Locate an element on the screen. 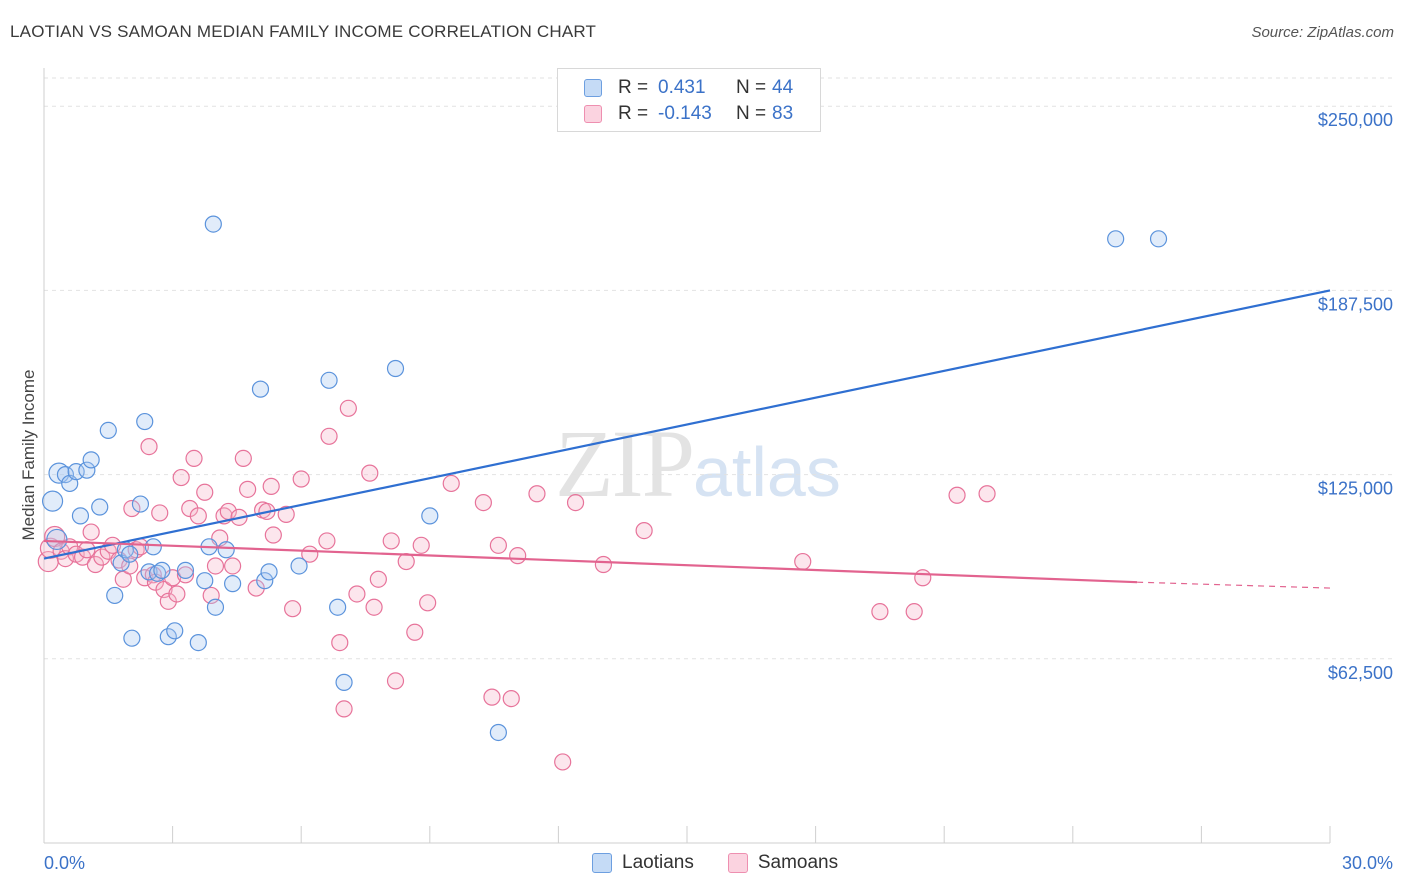 The width and height of the screenshot is (1406, 892). samoans-trend-line is located at coordinates (590, 561).